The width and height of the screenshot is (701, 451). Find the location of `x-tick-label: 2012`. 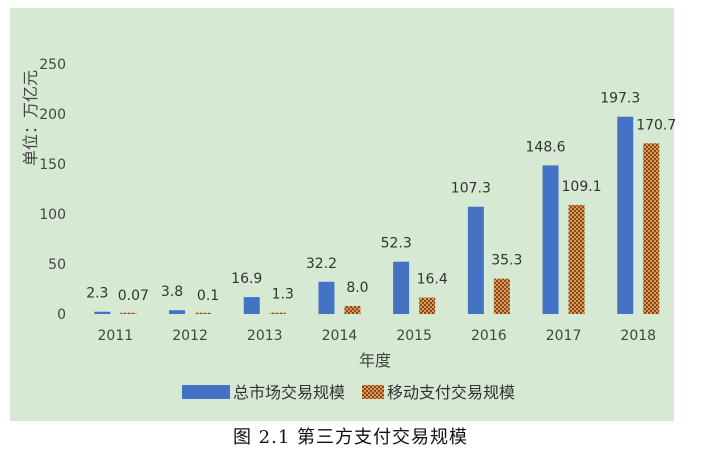

x-tick-label: 2012 is located at coordinates (190, 336).